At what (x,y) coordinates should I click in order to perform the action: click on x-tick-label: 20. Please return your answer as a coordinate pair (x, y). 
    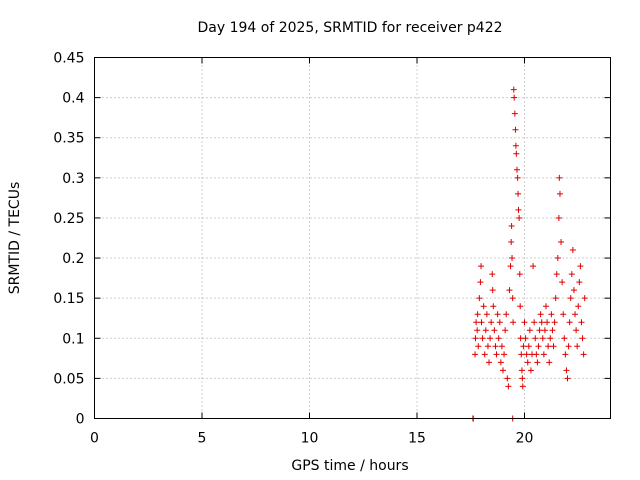
    Looking at the image, I should click on (525, 439).